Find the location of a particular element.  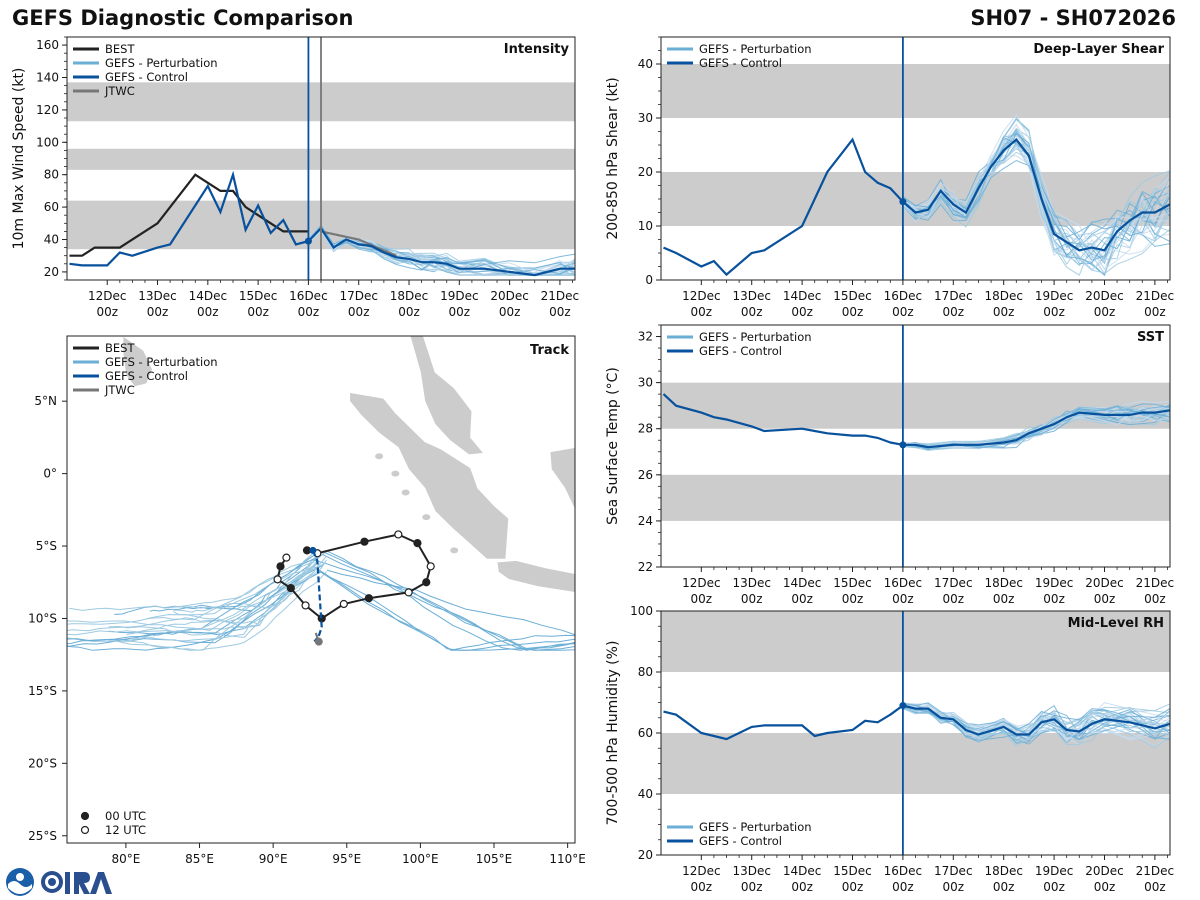

intensity-best-line is located at coordinates (189, 215).